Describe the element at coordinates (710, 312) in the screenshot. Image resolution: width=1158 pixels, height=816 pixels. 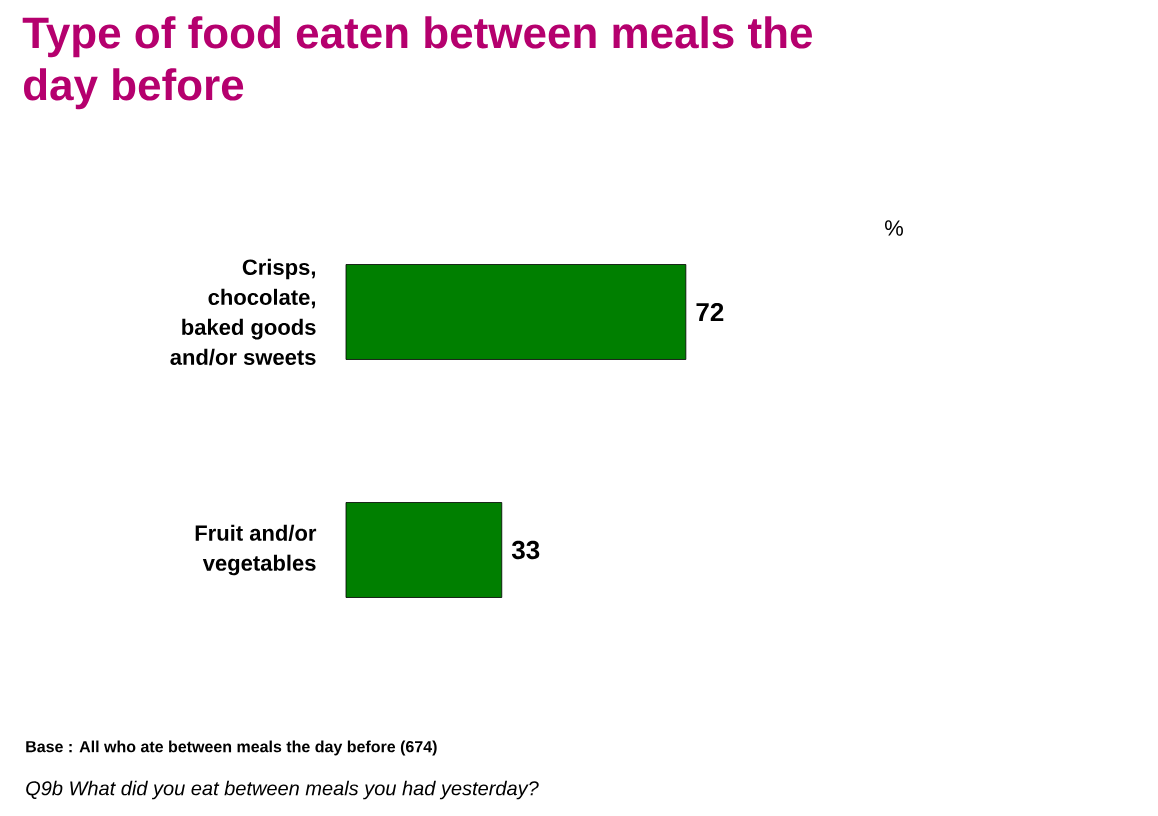
I see `data-label: 72` at that location.